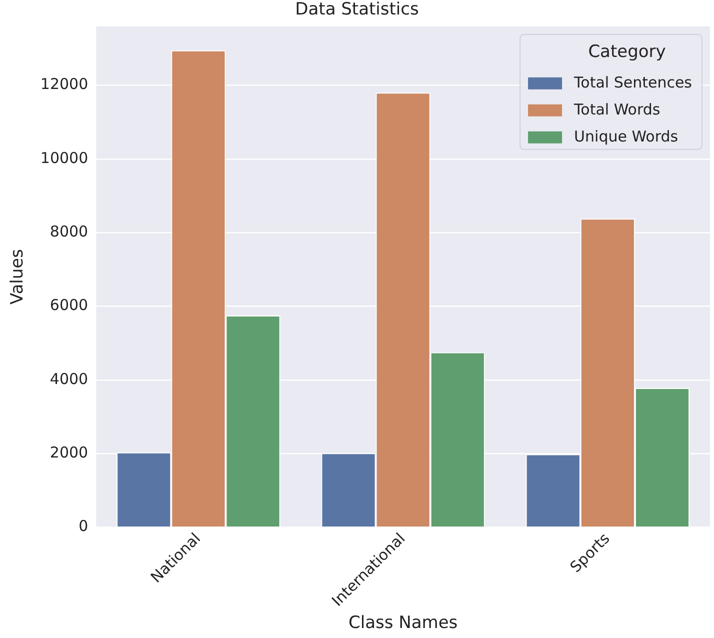  Describe the element at coordinates (357, 10) in the screenshot. I see `chart-title: Data Statistics` at that location.